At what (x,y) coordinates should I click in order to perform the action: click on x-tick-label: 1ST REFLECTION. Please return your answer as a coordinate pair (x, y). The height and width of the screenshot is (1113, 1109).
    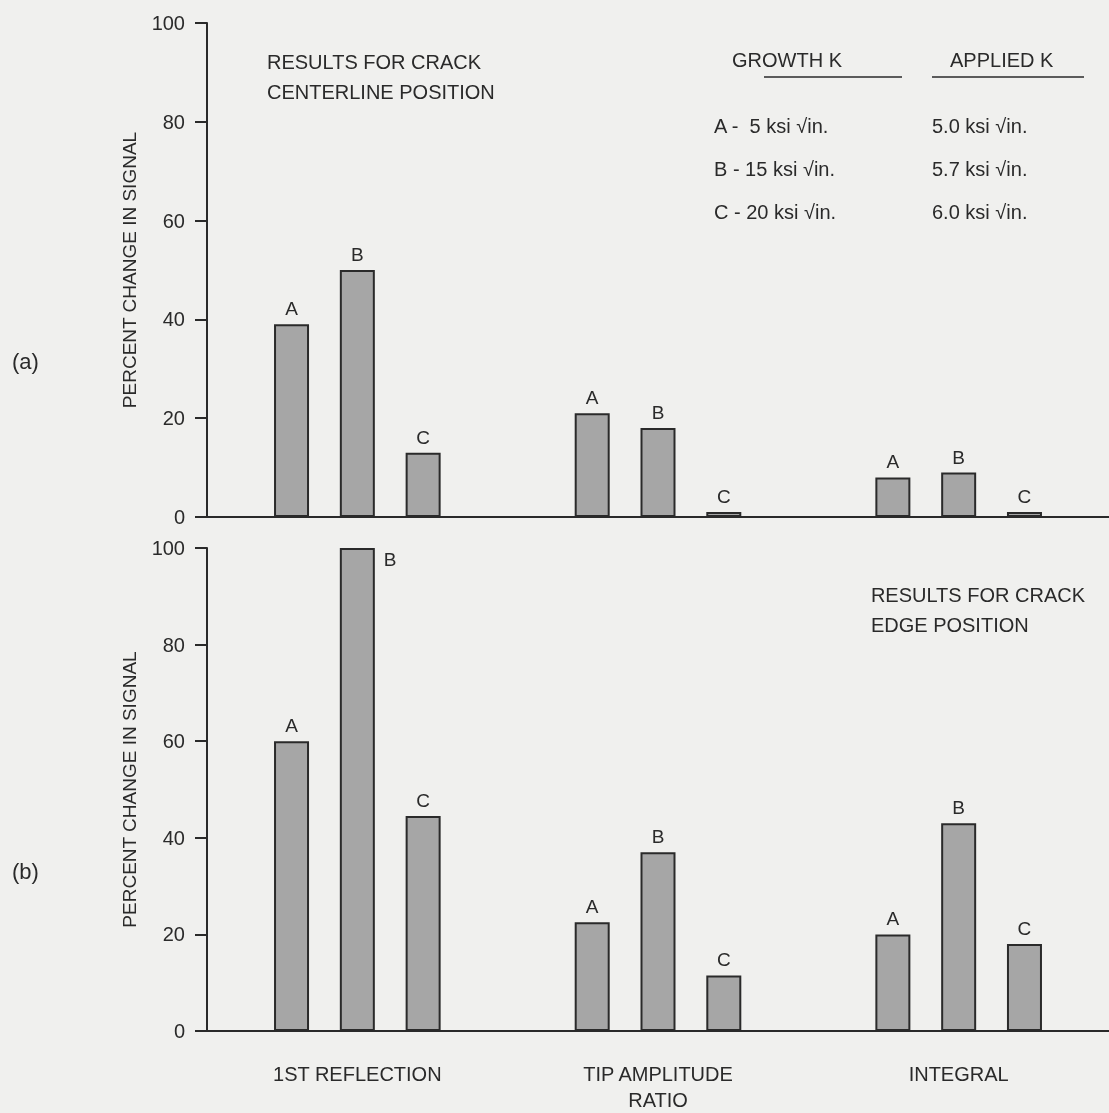
    Looking at the image, I should click on (357, 1074).